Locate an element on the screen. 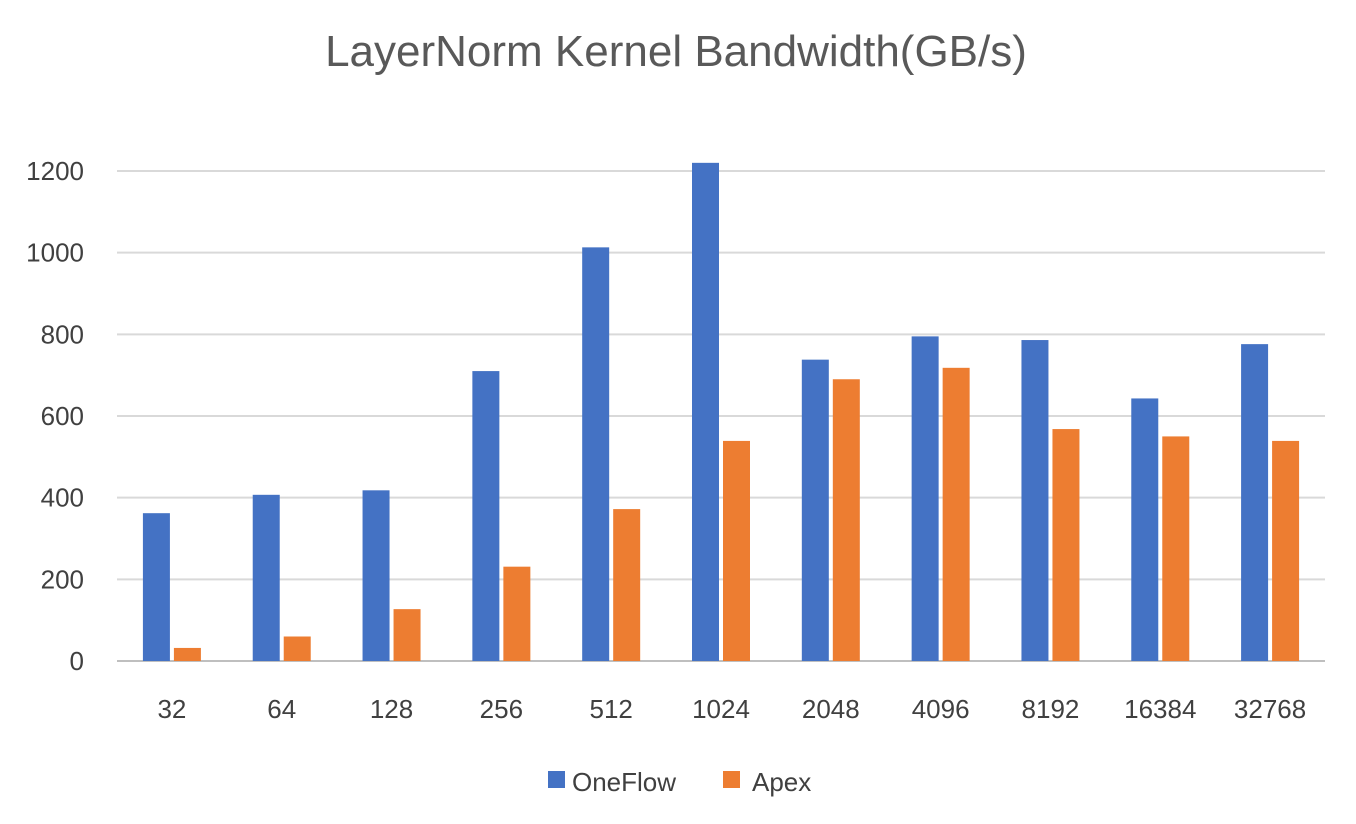 The image size is (1356, 824). x-tick-label: 8192 is located at coordinates (1051, 709).